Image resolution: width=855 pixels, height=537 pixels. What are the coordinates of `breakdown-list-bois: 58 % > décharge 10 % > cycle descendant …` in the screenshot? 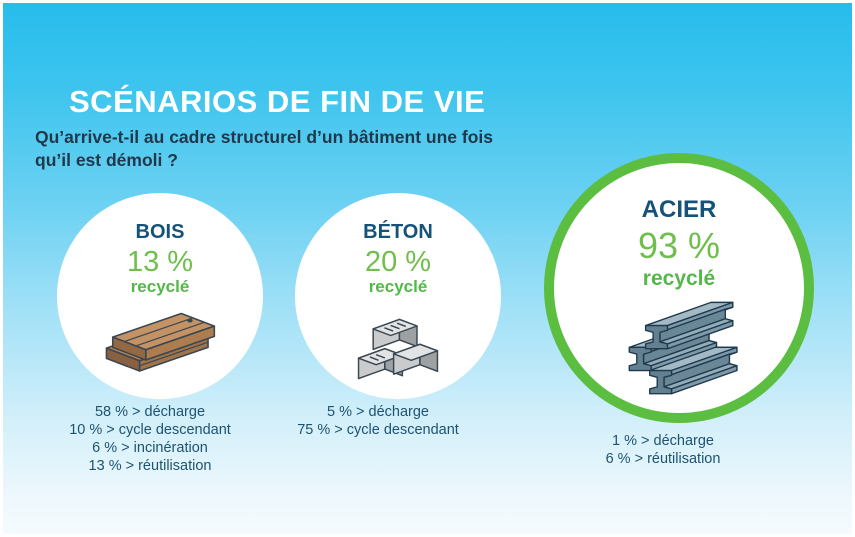 It's located at (150, 439).